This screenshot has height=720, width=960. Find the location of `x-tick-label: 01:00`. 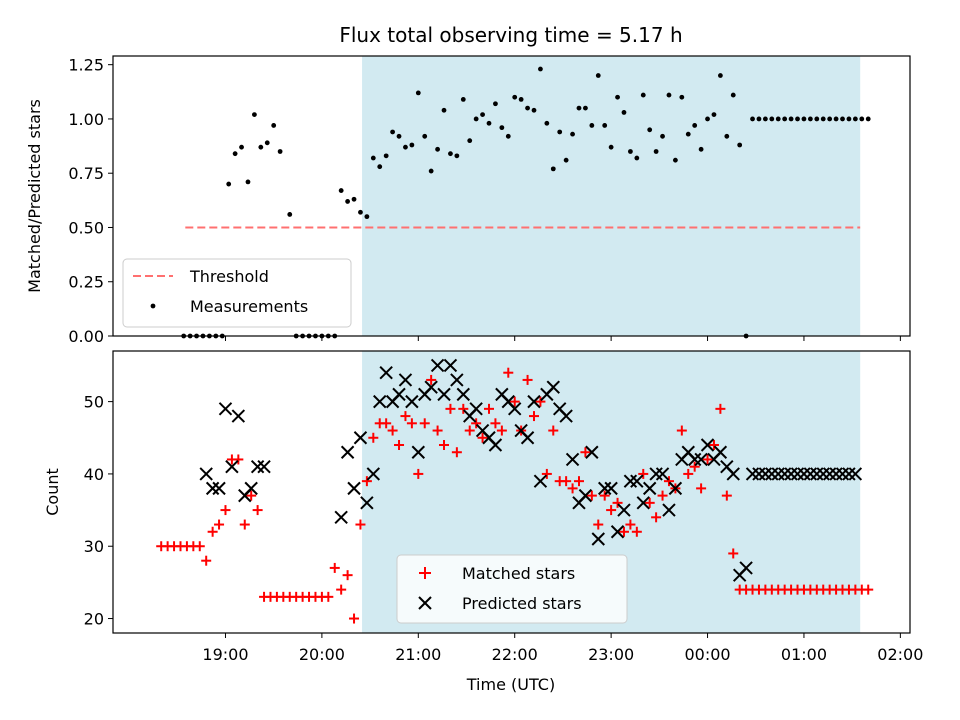

x-tick-label: 01:00 is located at coordinates (804, 654).